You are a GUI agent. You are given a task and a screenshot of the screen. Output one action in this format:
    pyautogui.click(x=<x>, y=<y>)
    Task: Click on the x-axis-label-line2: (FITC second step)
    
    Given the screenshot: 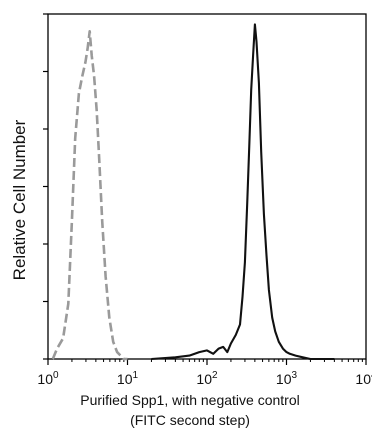 What is the action you would take?
    pyautogui.click(x=190, y=420)
    